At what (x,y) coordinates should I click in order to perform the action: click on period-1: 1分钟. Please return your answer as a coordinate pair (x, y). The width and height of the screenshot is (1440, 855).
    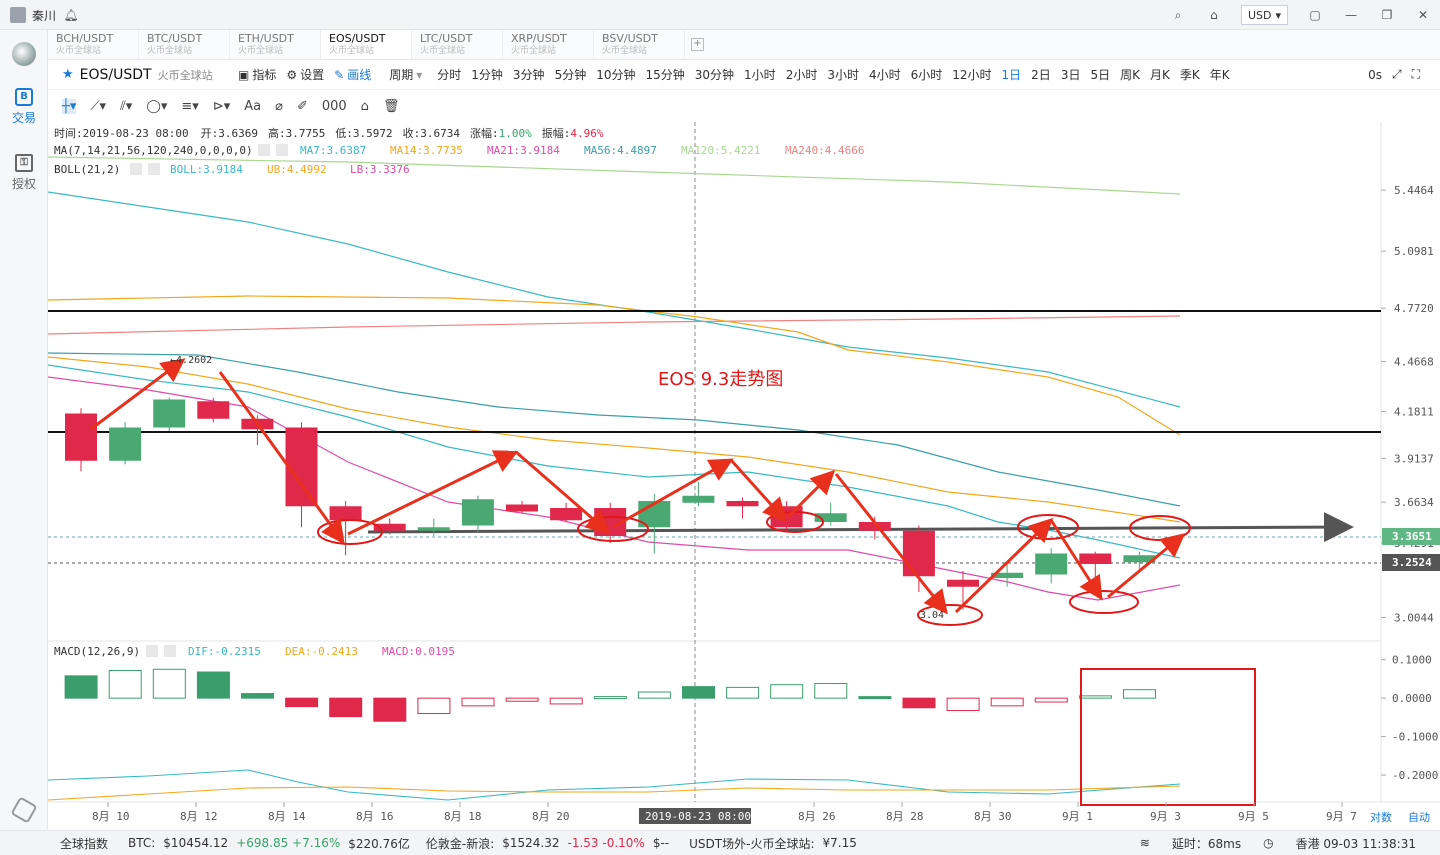
    Looking at the image, I should click on (487, 75).